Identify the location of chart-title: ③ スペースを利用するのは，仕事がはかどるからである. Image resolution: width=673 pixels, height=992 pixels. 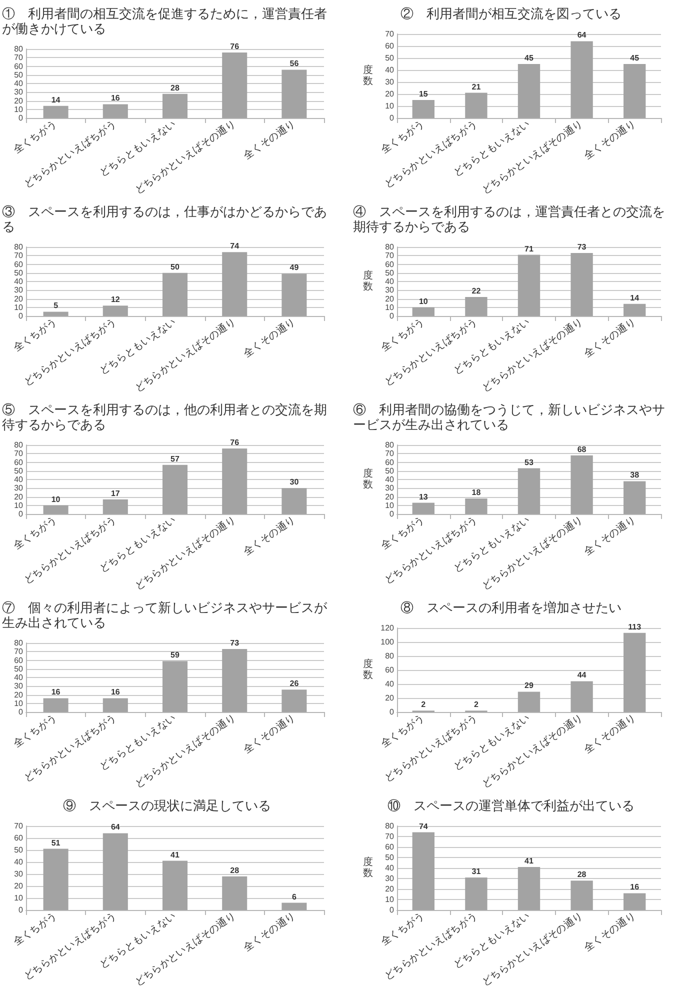
(165, 219).